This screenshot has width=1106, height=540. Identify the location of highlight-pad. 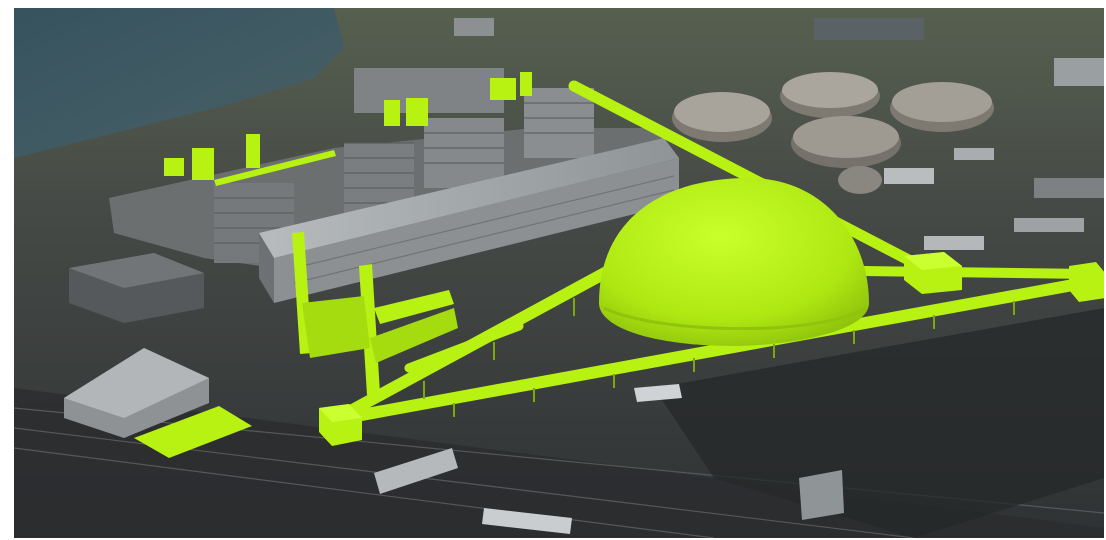
(193, 432).